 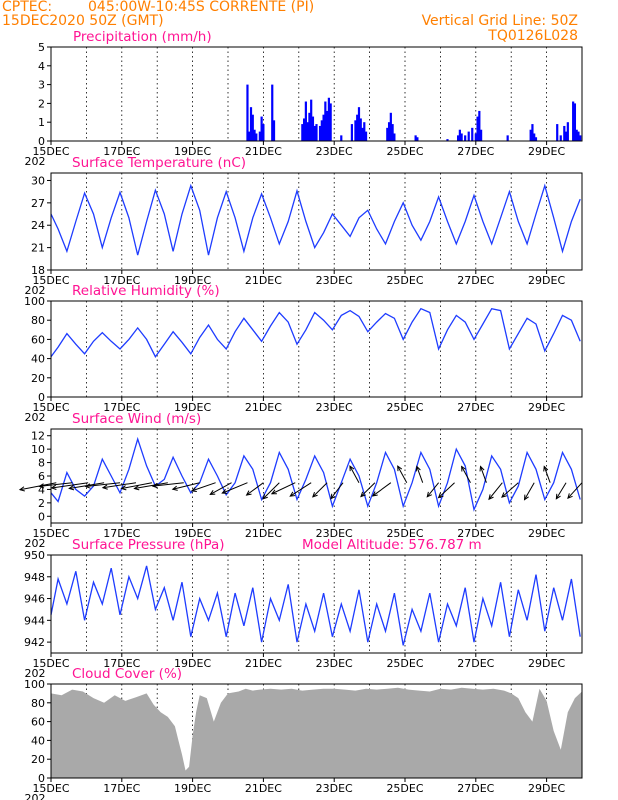 What do you see at coordinates (38, 359) in the screenshot?
I see `y-tick-label: 40` at bounding box center [38, 359].